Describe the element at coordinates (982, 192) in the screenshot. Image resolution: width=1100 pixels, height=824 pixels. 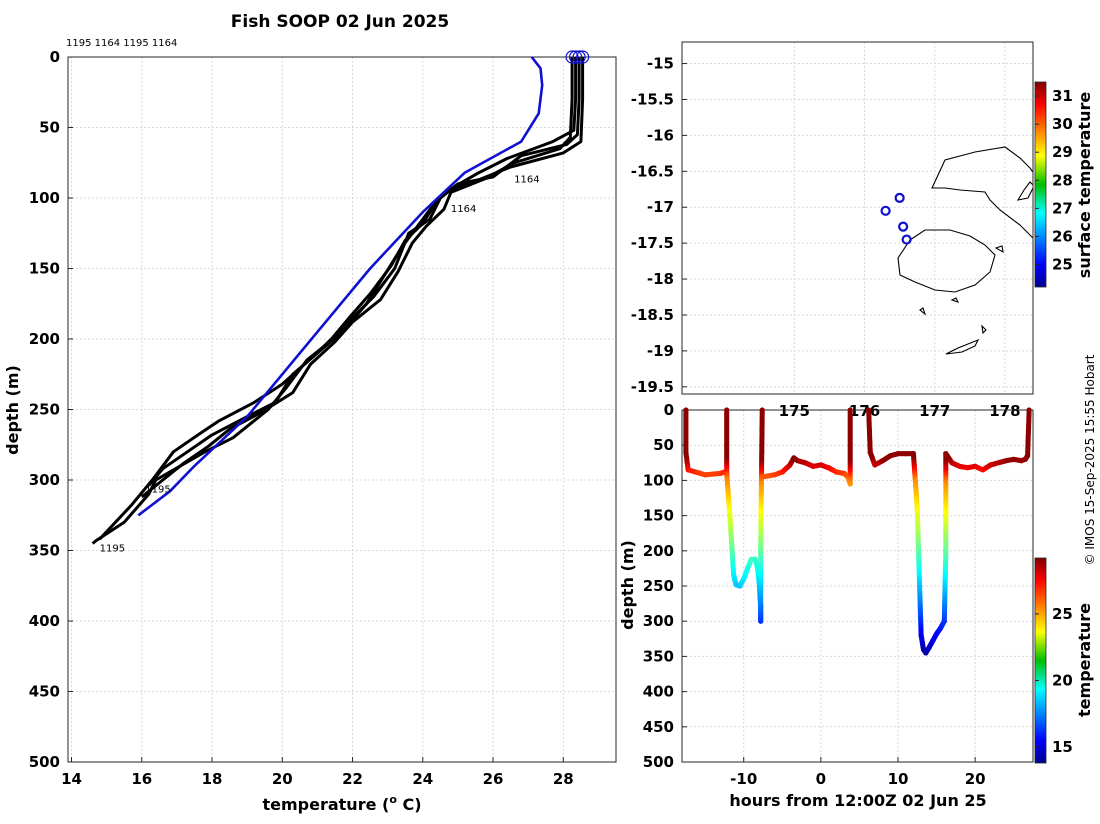
I see `coastline-vanua-levu` at that location.